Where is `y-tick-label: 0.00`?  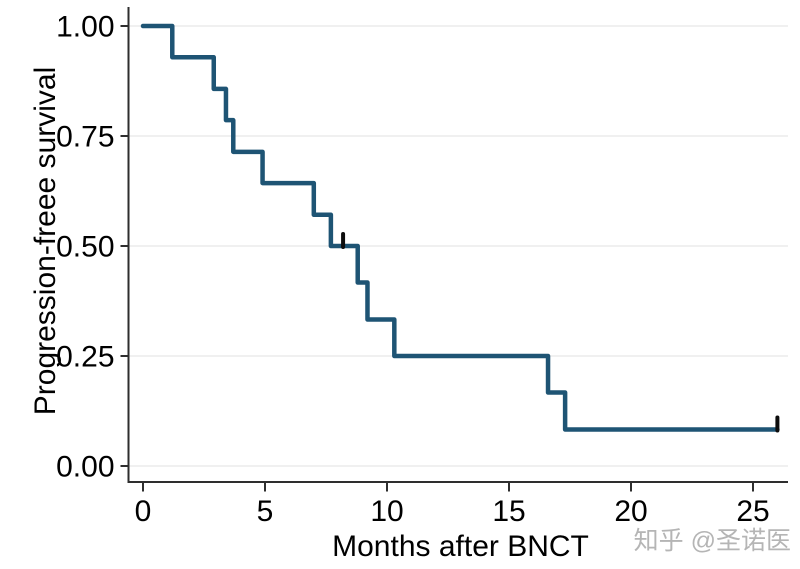 y-tick-label: 0.00 is located at coordinates (85, 467).